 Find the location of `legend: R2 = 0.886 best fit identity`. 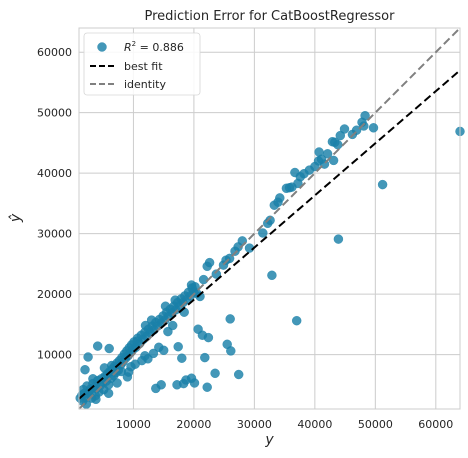

legend: R2 = 0.886 best fit identity is located at coordinates (142, 64).